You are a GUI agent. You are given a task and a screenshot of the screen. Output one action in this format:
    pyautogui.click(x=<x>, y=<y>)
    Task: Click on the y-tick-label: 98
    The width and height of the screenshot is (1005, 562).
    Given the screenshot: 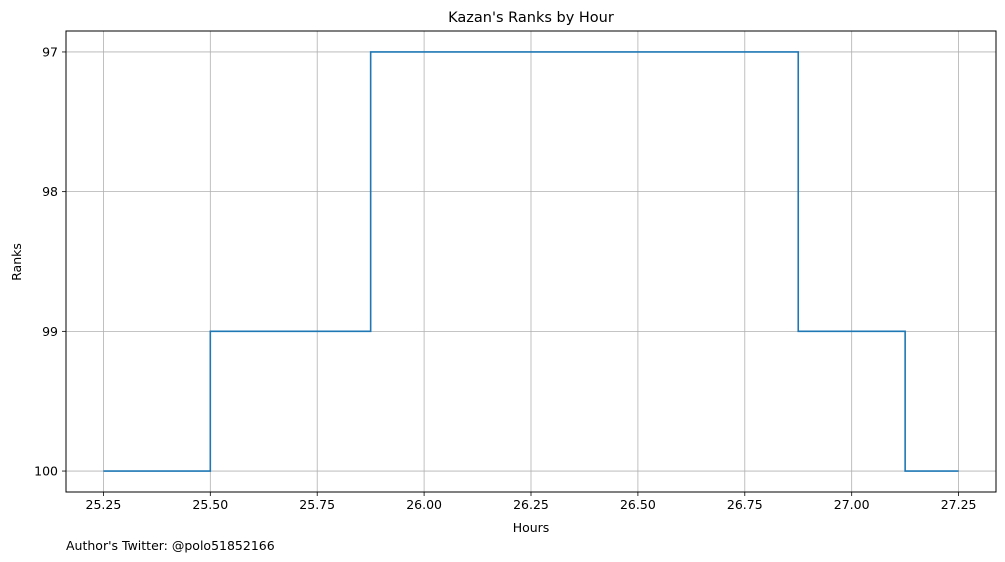 What is the action you would take?
    pyautogui.click(x=50, y=191)
    